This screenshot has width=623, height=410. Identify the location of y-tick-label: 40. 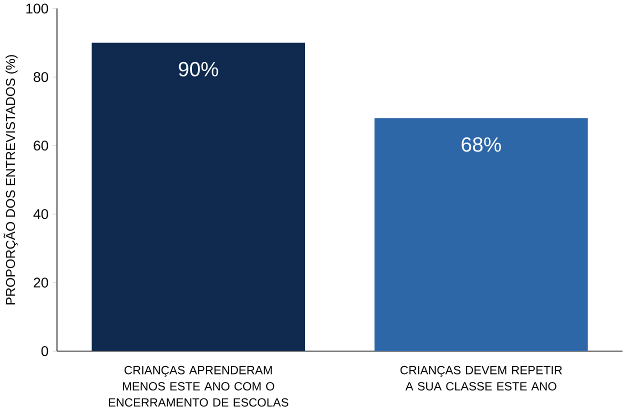
(40, 214).